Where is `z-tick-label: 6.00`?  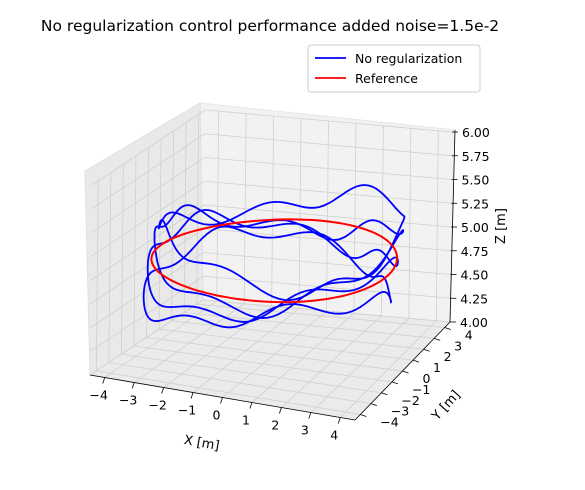
z-tick-label: 6.00 is located at coordinates (476, 132).